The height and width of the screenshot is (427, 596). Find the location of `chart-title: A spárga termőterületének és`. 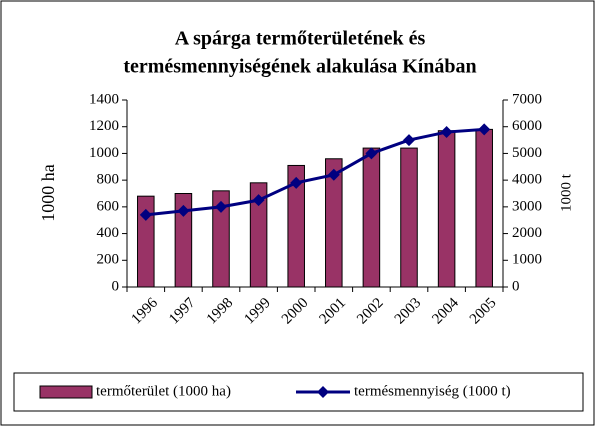

chart-title: A spárga termőterületének és is located at coordinates (300, 39).